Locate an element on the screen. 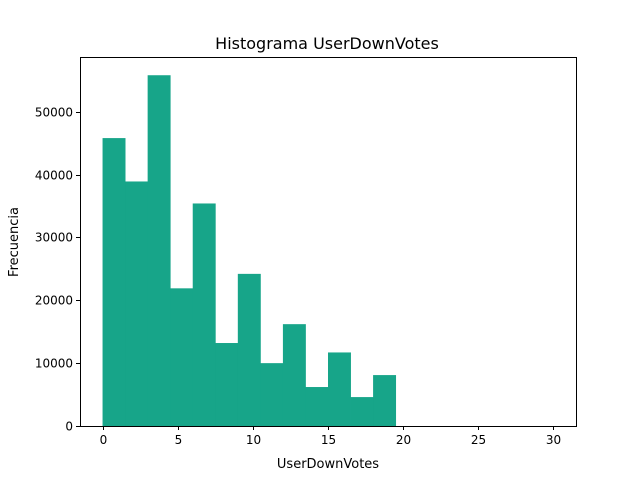 The height and width of the screenshot is (480, 640). y-tick-label: 30000 is located at coordinates (54, 238).